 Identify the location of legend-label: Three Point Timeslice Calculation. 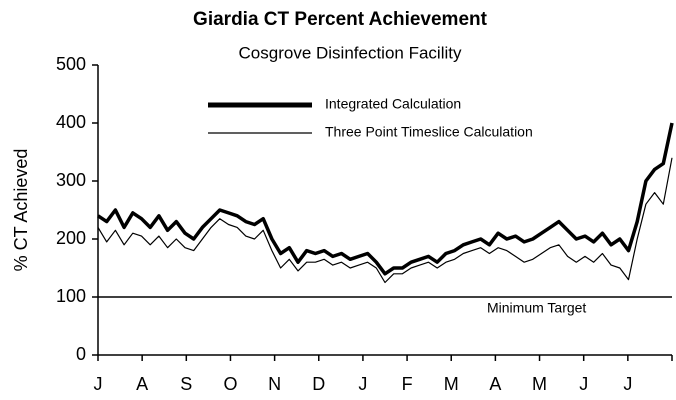
(429, 132).